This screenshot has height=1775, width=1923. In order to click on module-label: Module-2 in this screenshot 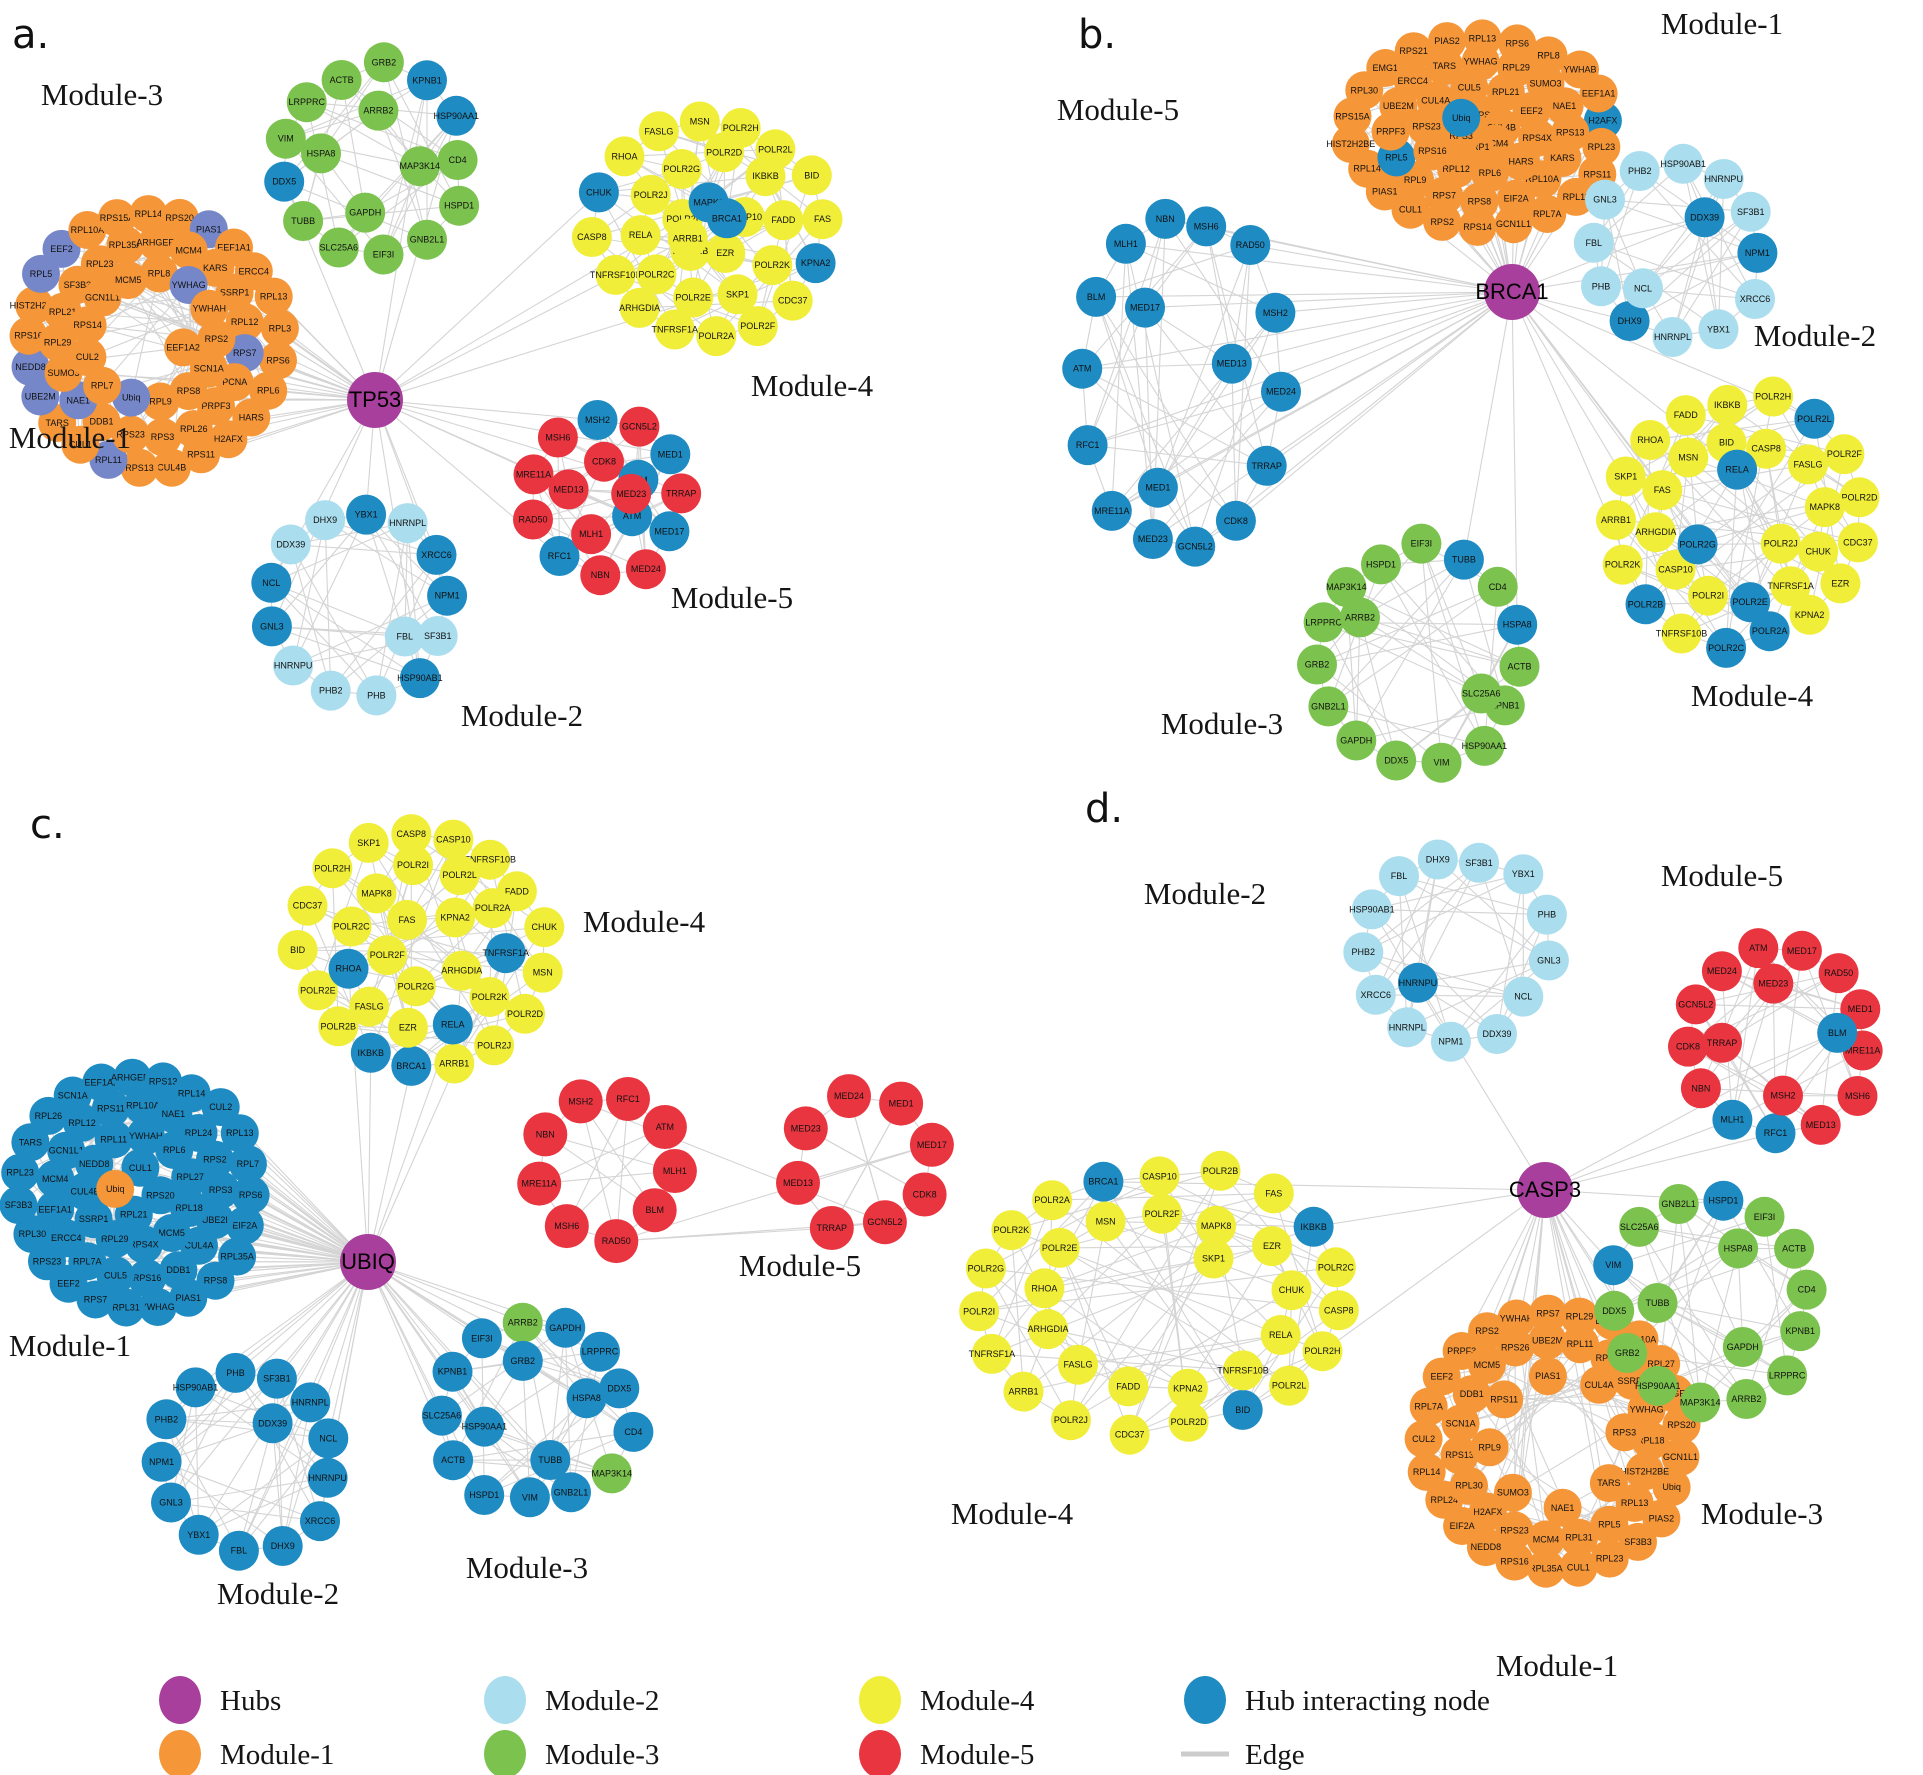, I will do `click(522, 715)`.